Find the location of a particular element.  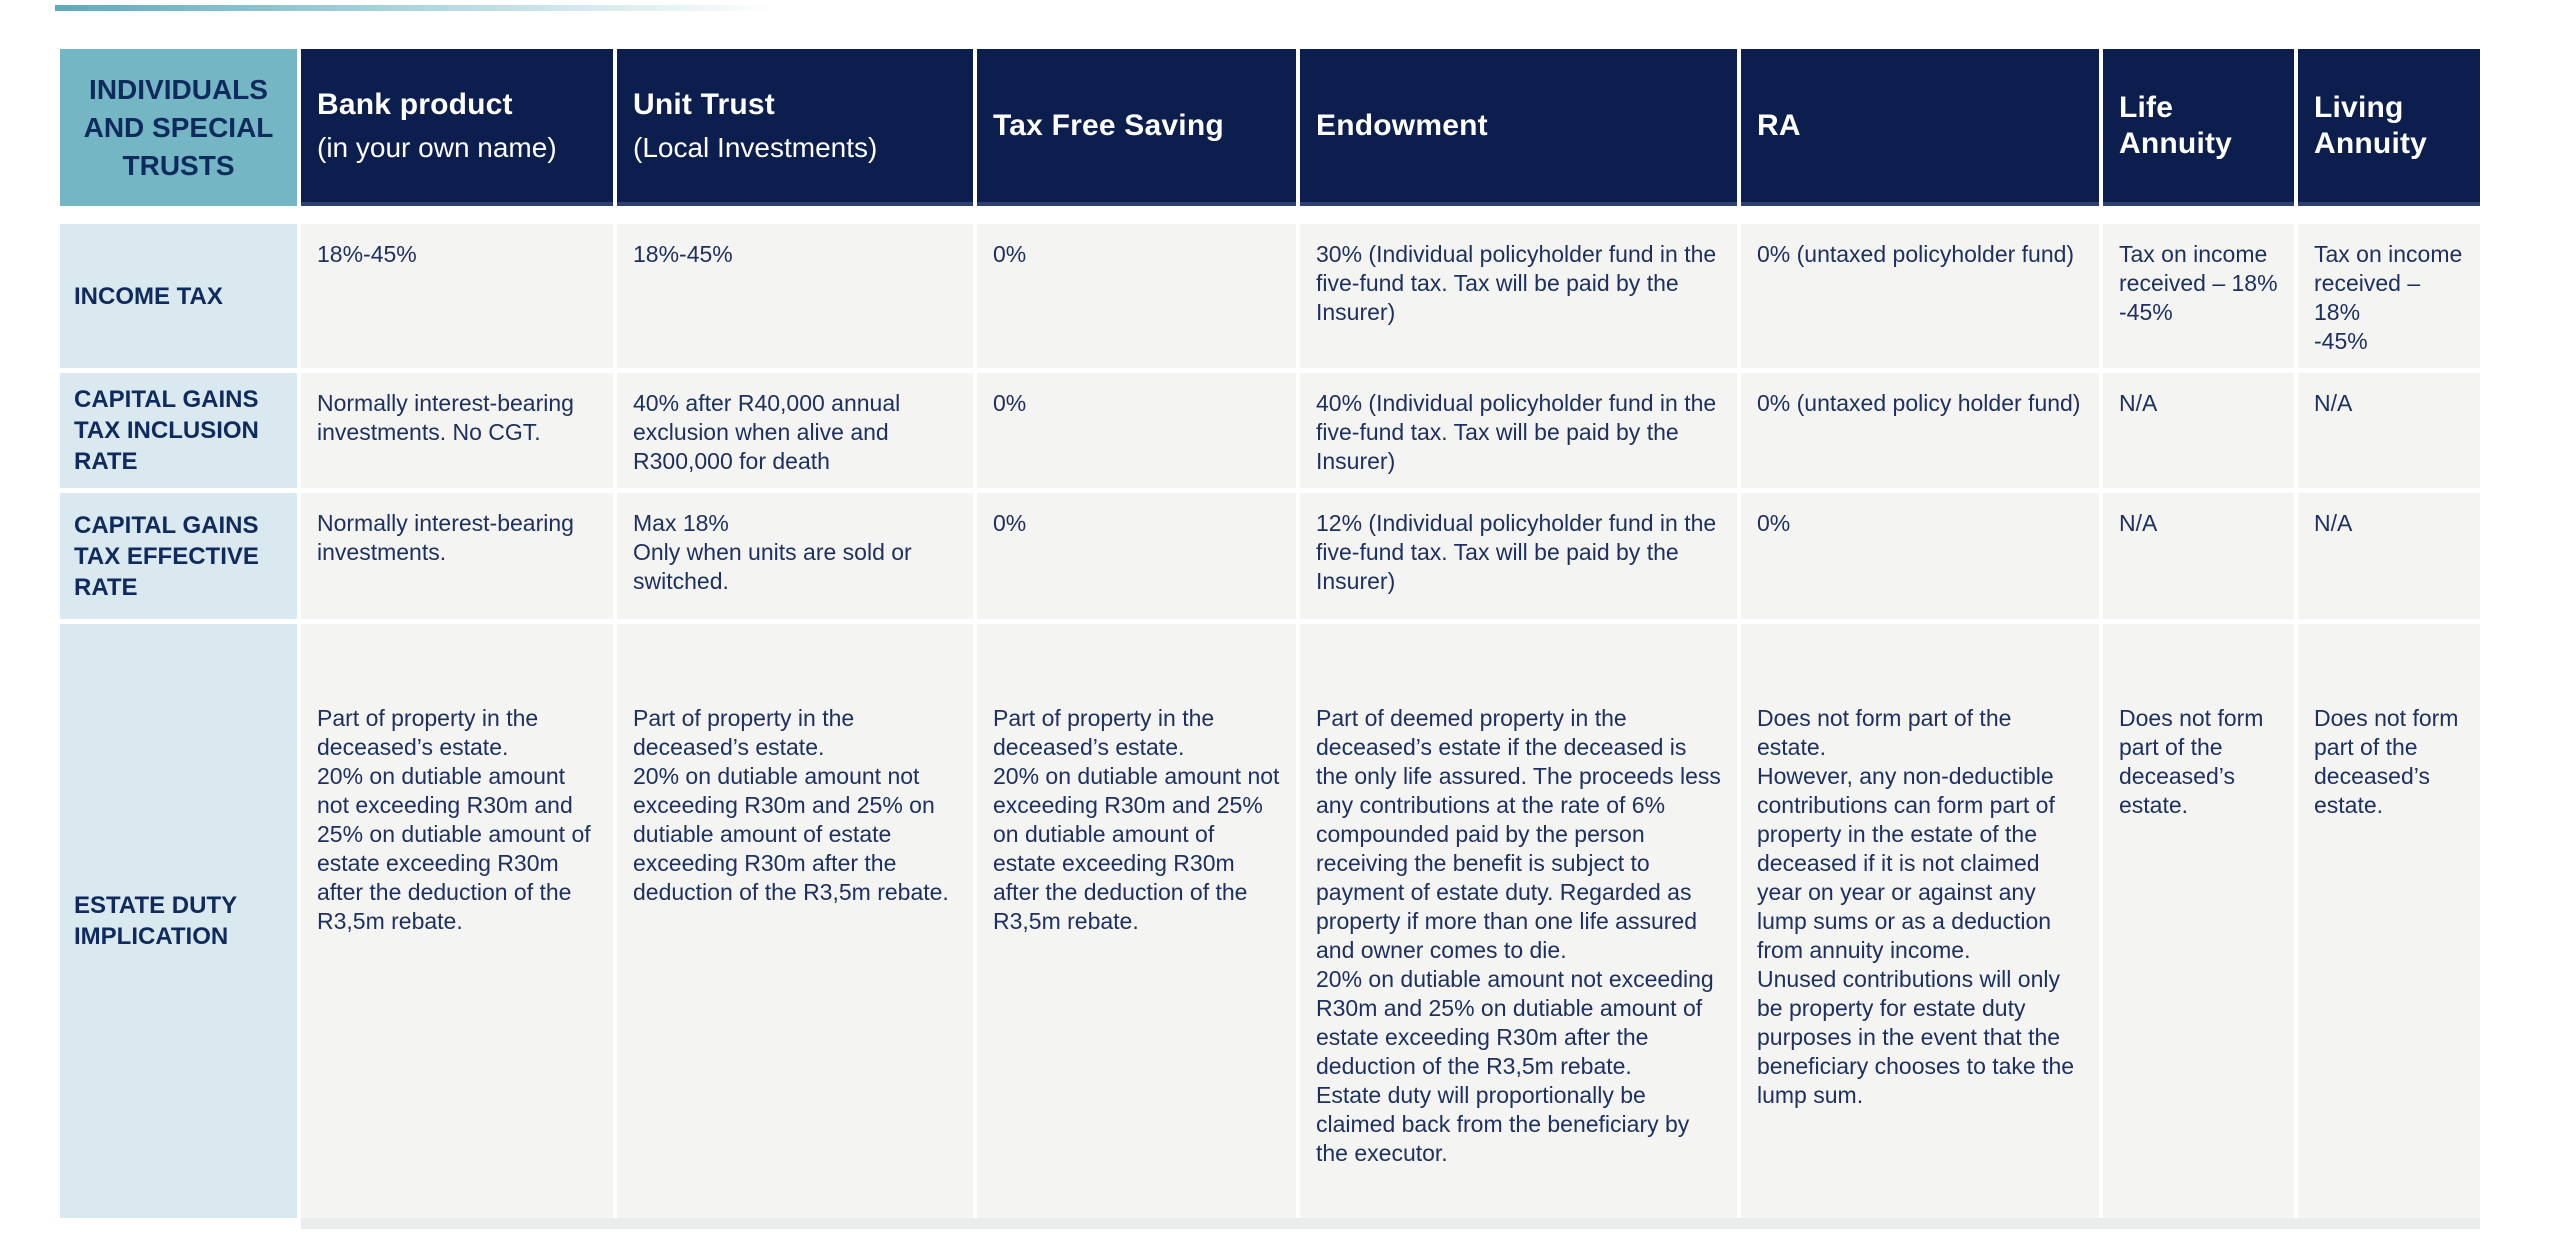

cell-cgt-effective-tax-free-saving: 0% is located at coordinates (1136, 556).